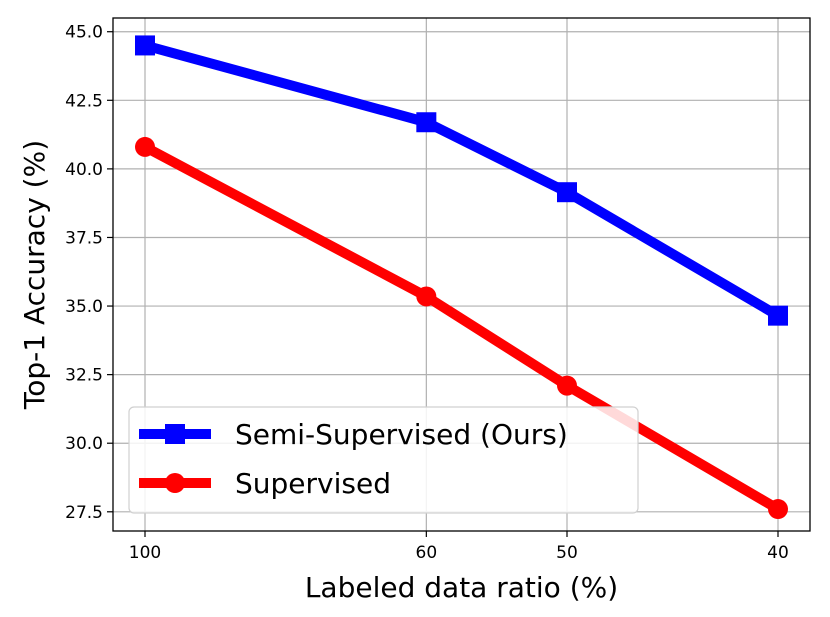  I want to click on legend-marker-supervised, so click(175, 483).